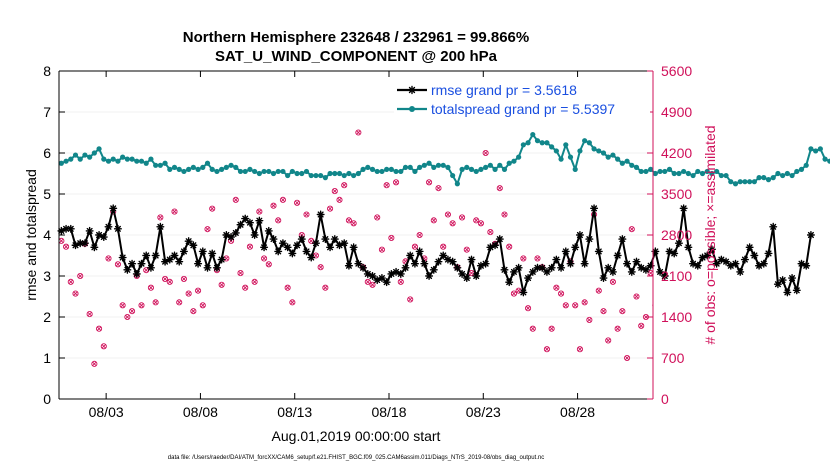  I want to click on legend-box, so click(522, 99).